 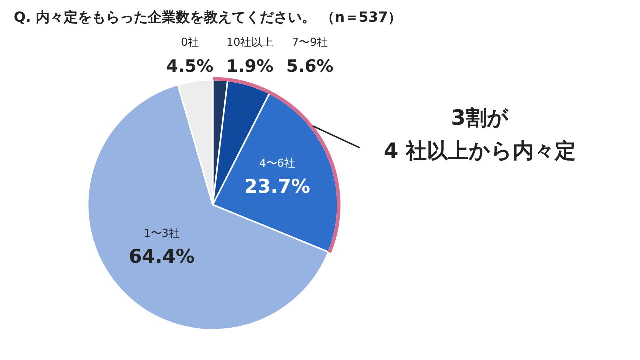 What do you see at coordinates (250, 67) in the screenshot?
I see `data-label: 1.9%` at bounding box center [250, 67].